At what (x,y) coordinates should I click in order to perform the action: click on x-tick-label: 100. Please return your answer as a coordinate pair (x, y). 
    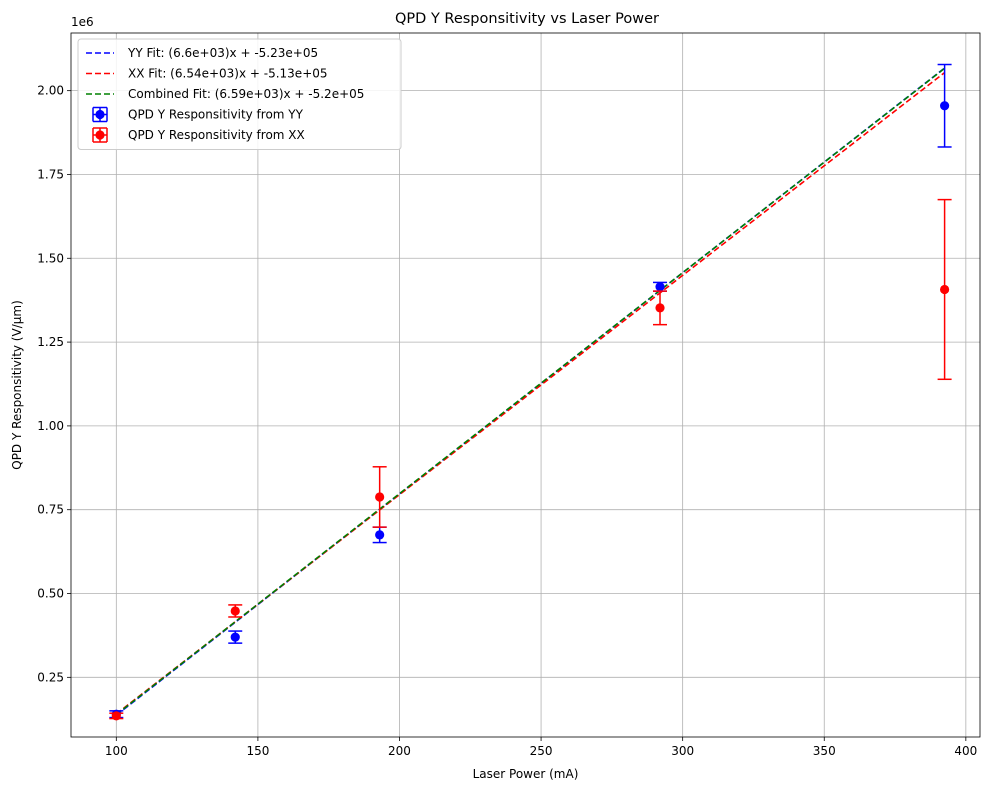
    Looking at the image, I should click on (116, 751).